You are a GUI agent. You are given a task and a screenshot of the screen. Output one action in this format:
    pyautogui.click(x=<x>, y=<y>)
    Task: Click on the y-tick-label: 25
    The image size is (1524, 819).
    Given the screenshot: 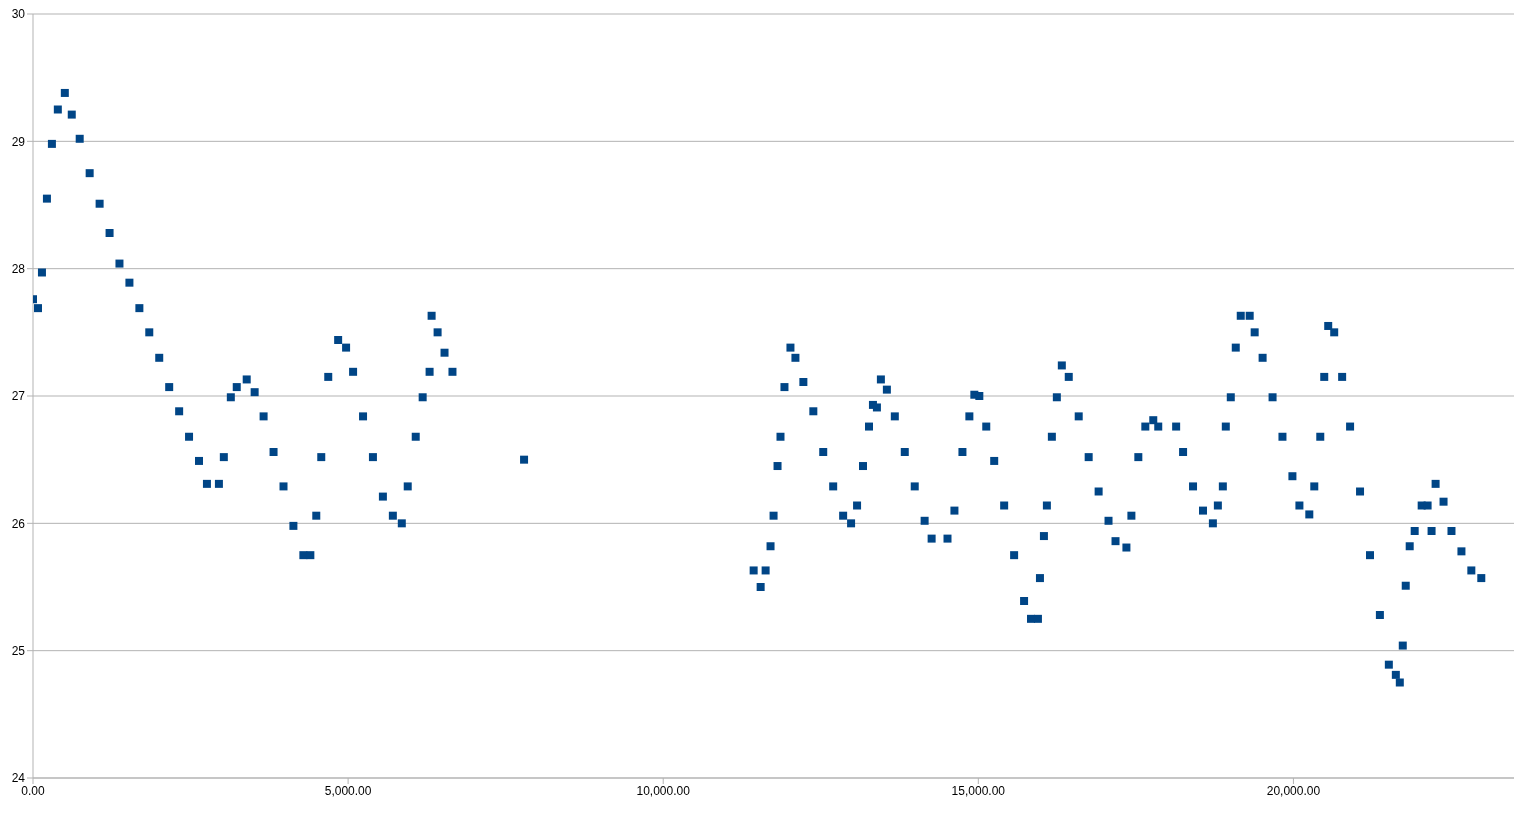 What is the action you would take?
    pyautogui.click(x=18, y=650)
    